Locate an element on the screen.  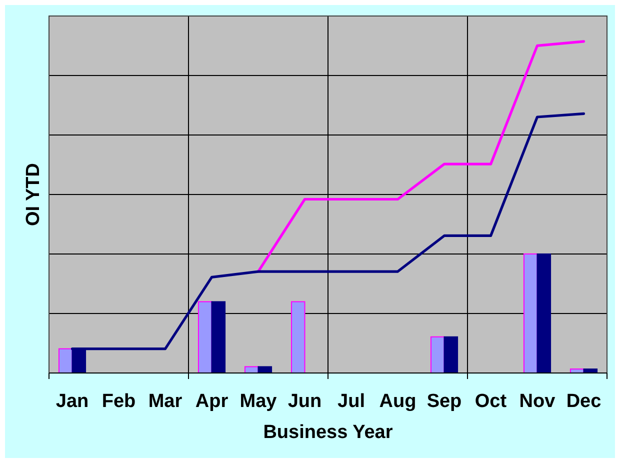
x-tick-label: Mar is located at coordinates (165, 401).